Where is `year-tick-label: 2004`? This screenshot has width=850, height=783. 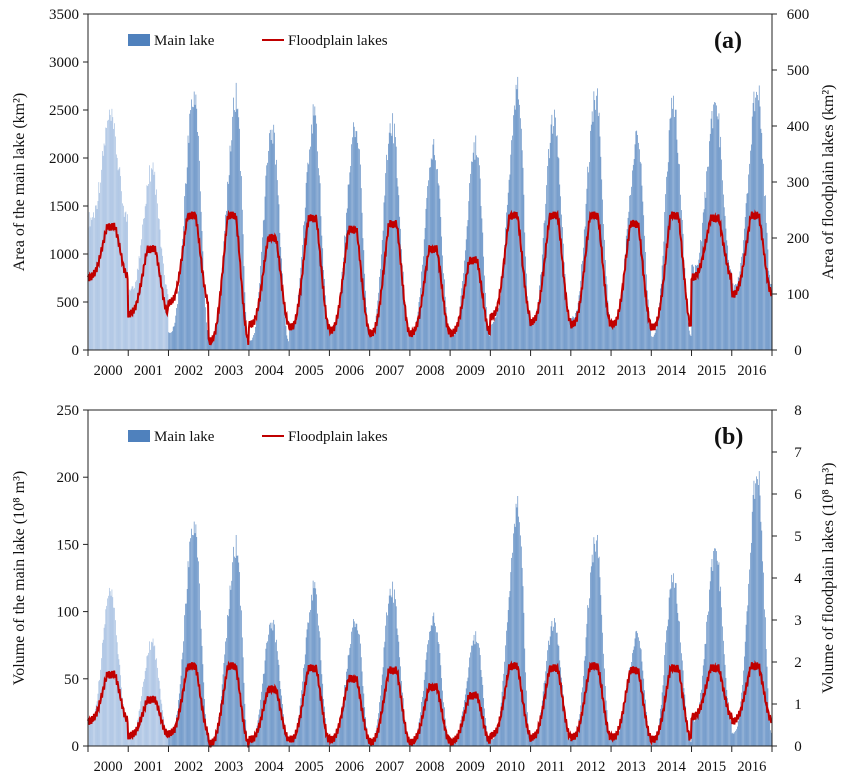 year-tick-label: 2004 is located at coordinates (270, 767).